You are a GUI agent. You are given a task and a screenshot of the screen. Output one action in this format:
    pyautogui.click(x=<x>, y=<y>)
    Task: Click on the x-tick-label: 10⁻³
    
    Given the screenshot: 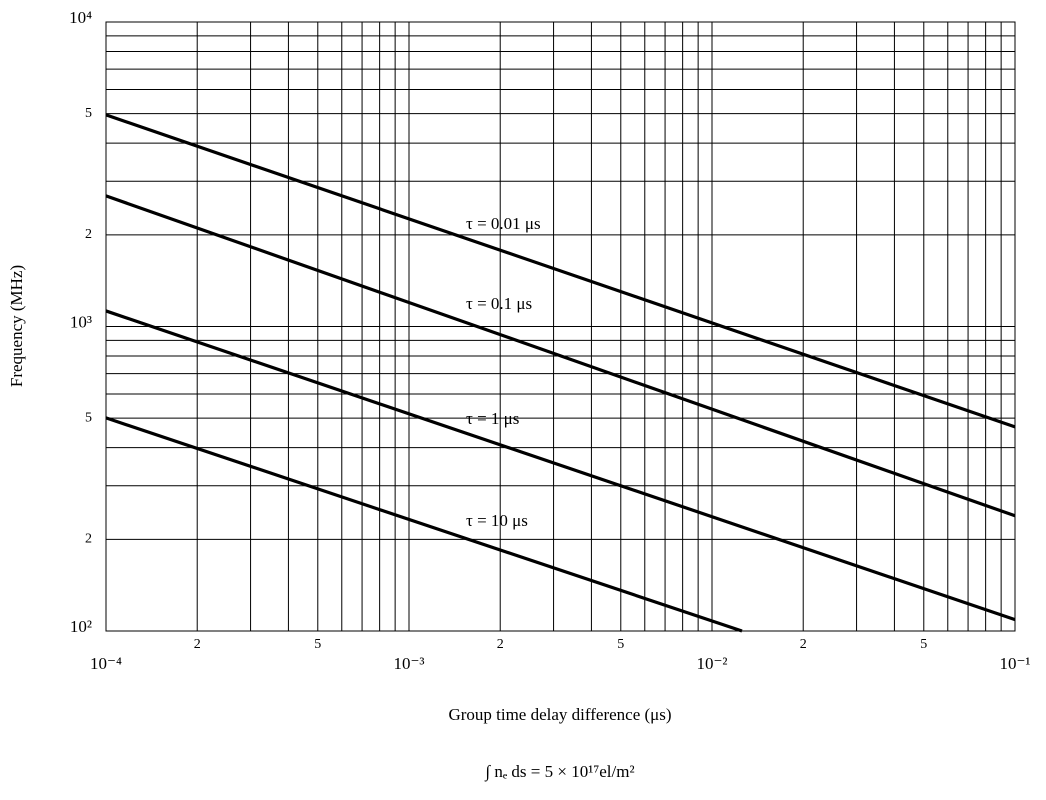 What is the action you would take?
    pyautogui.click(x=408, y=663)
    